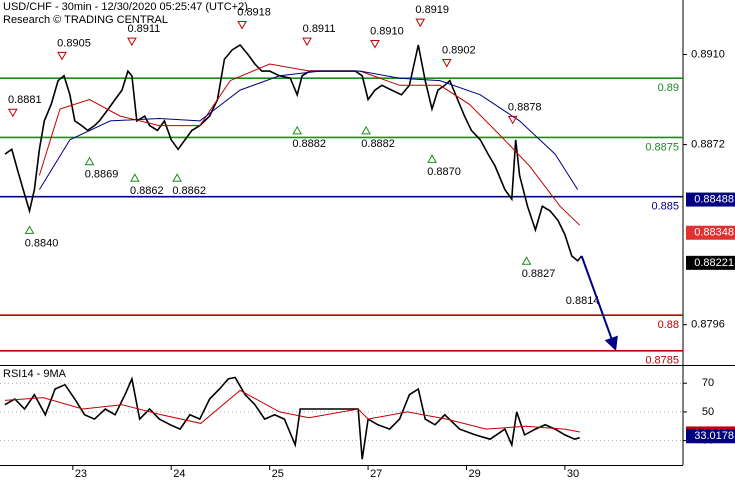 The height and width of the screenshot is (480, 735). Describe the element at coordinates (35, 374) in the screenshot. I see `rsi-title: RSI14 - 9MA` at that location.